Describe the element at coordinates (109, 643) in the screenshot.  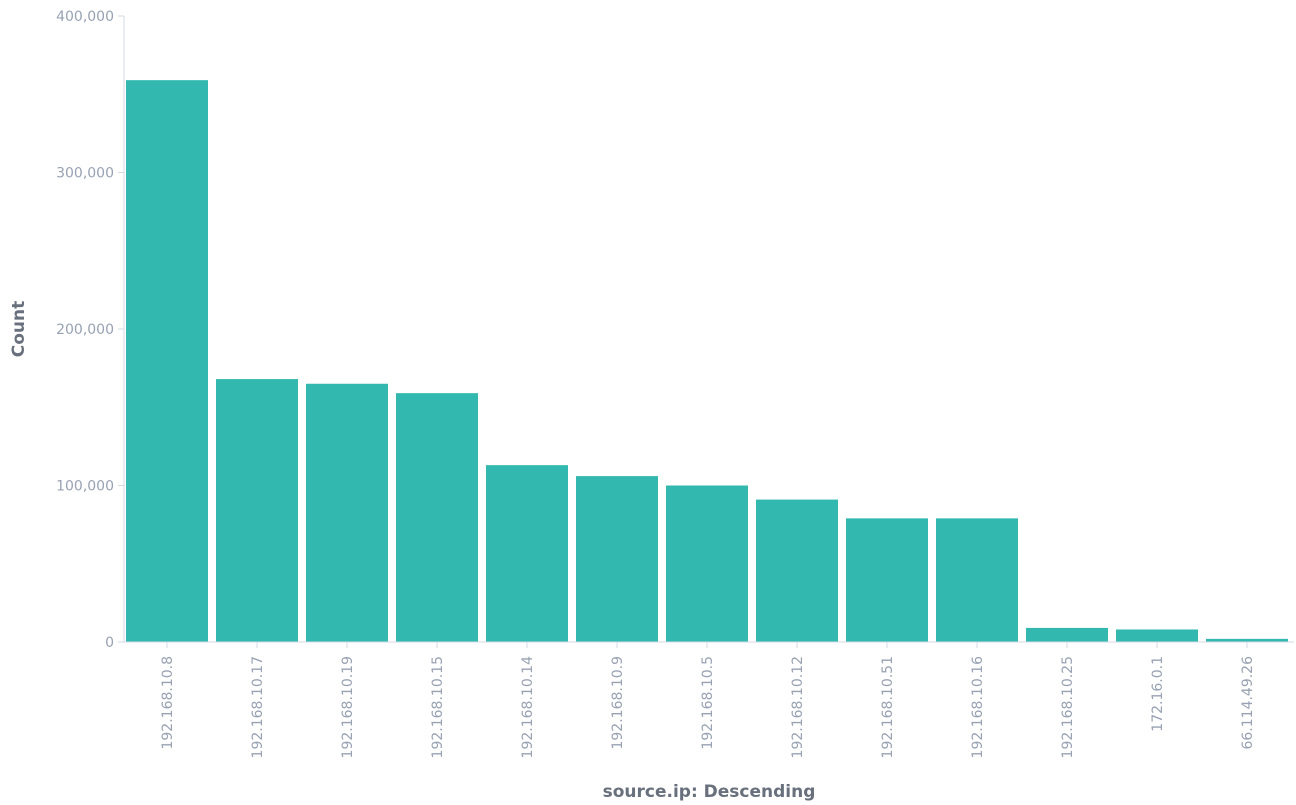
I see `y-tick-label: 0` at that location.